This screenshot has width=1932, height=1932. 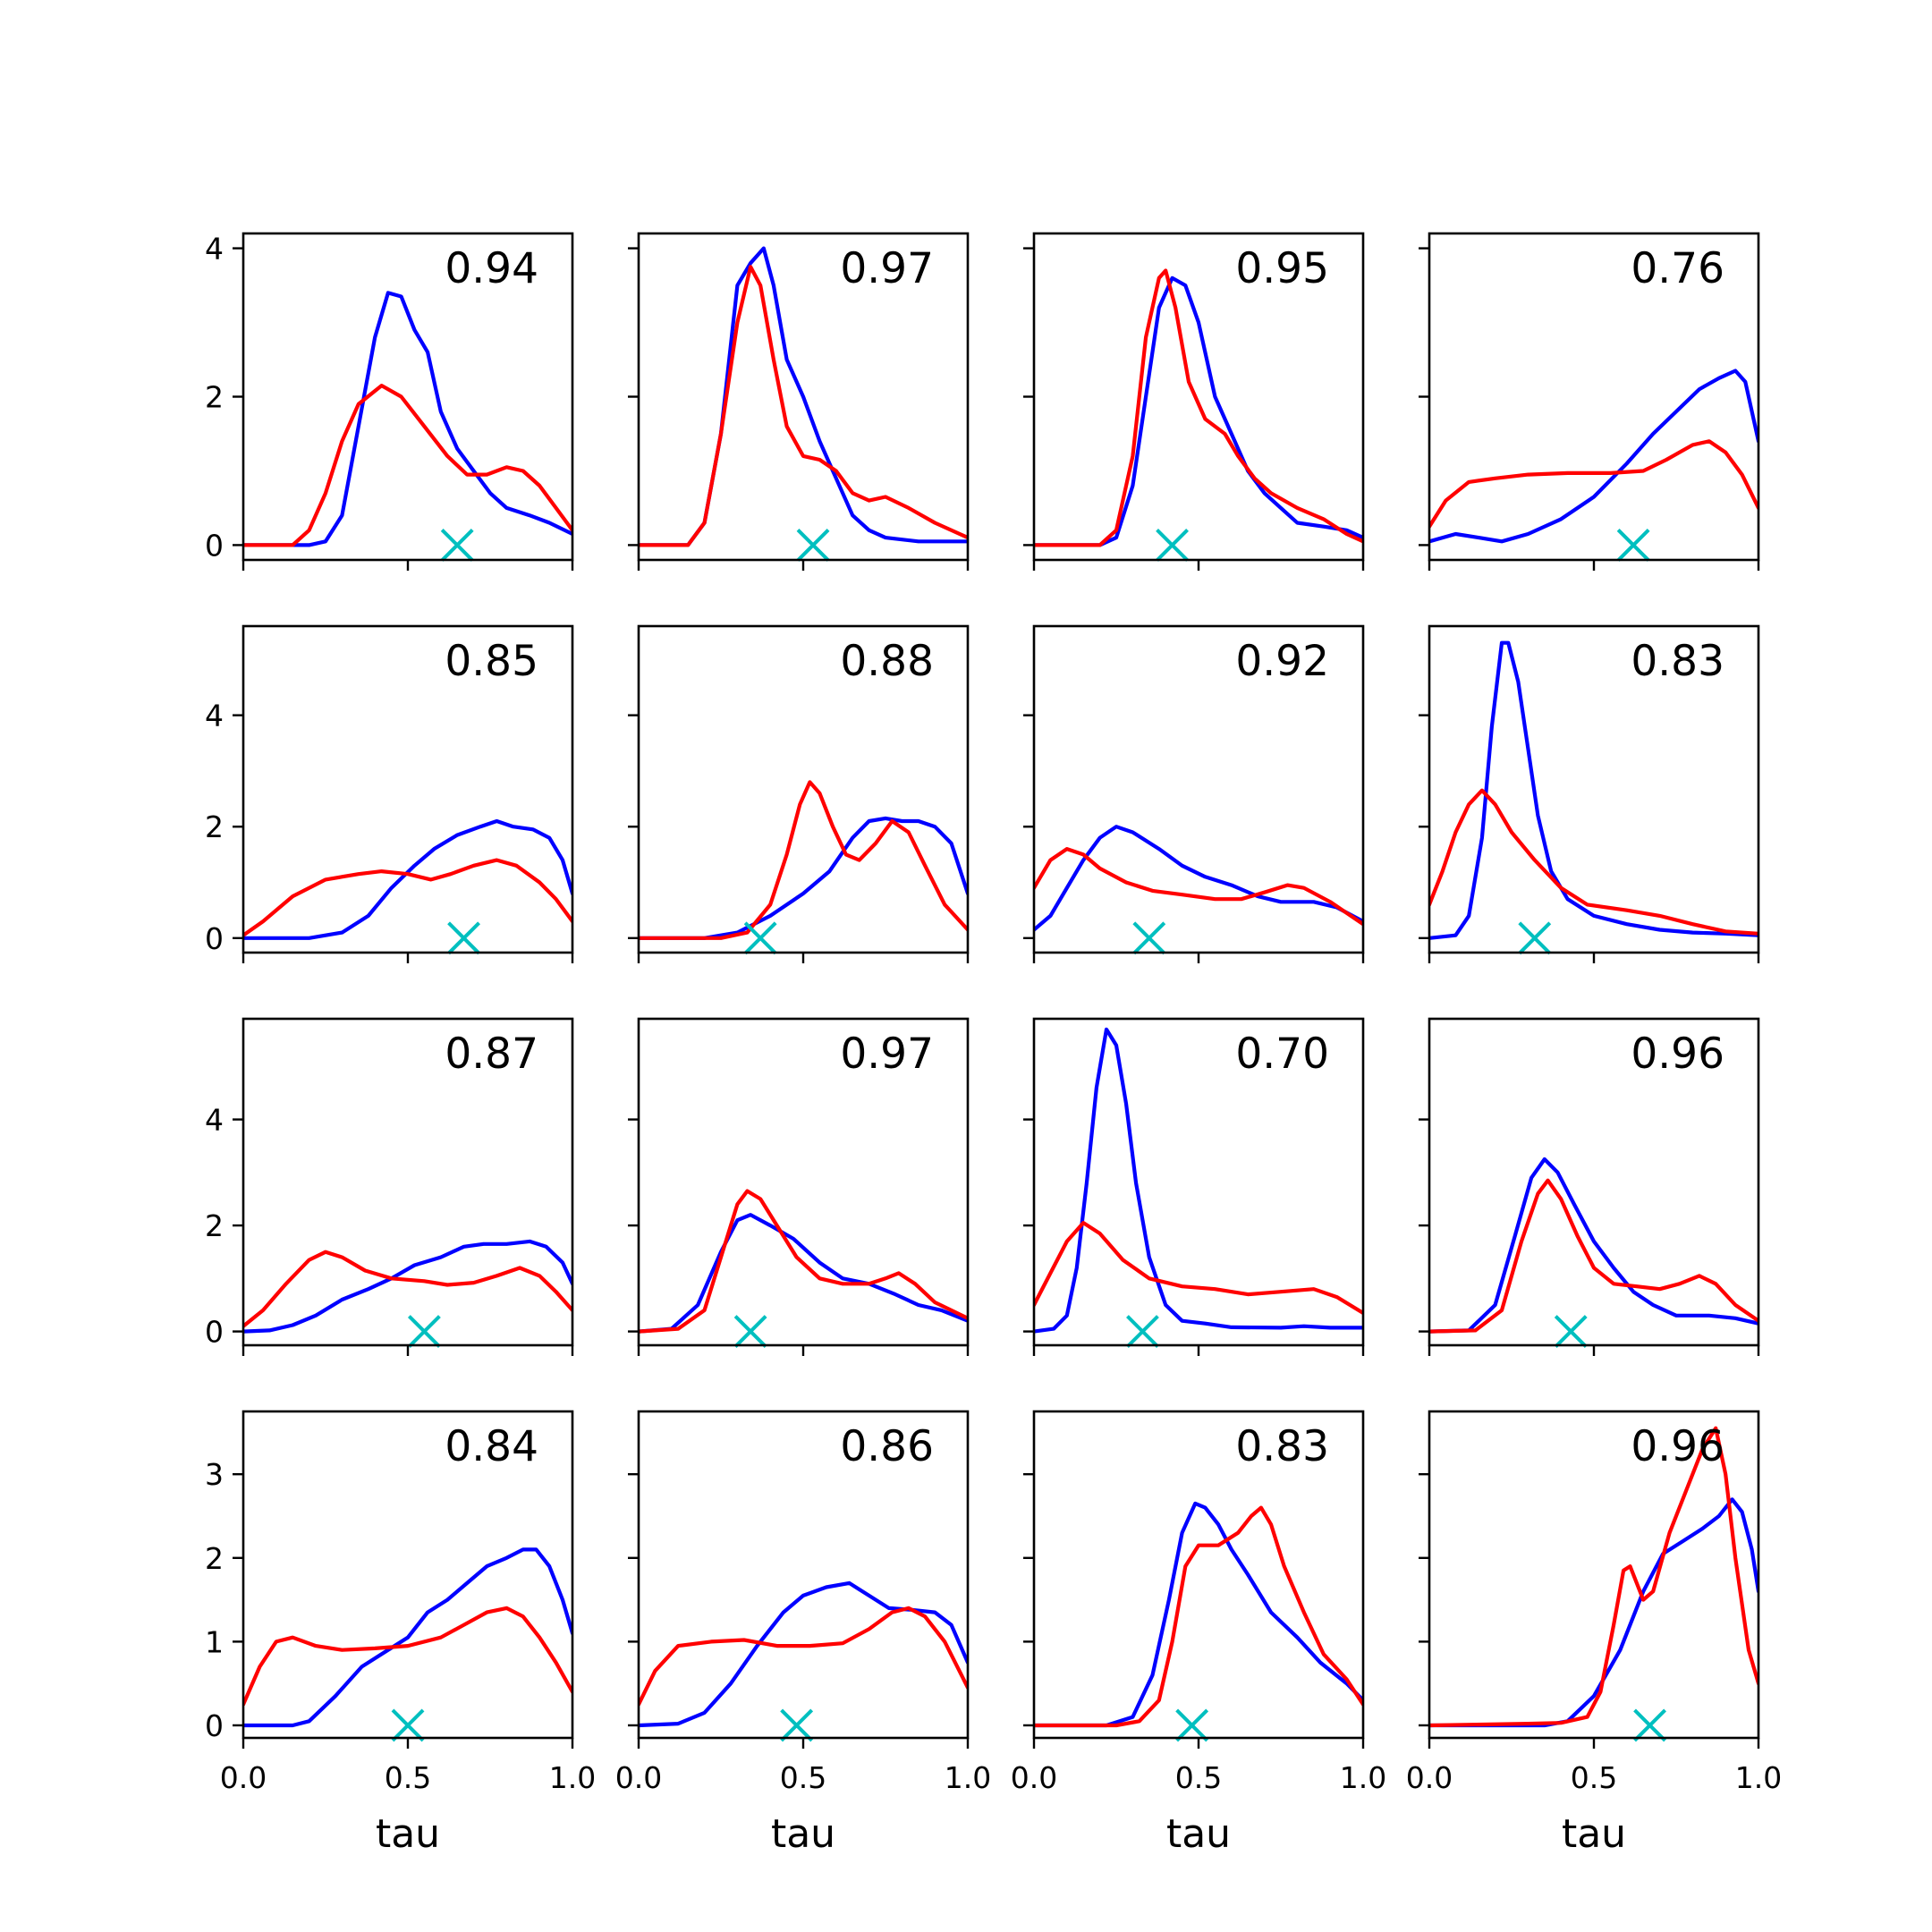 What do you see at coordinates (799, 1186) in the screenshot?
I see `subplot-2-1: 0.97` at bounding box center [799, 1186].